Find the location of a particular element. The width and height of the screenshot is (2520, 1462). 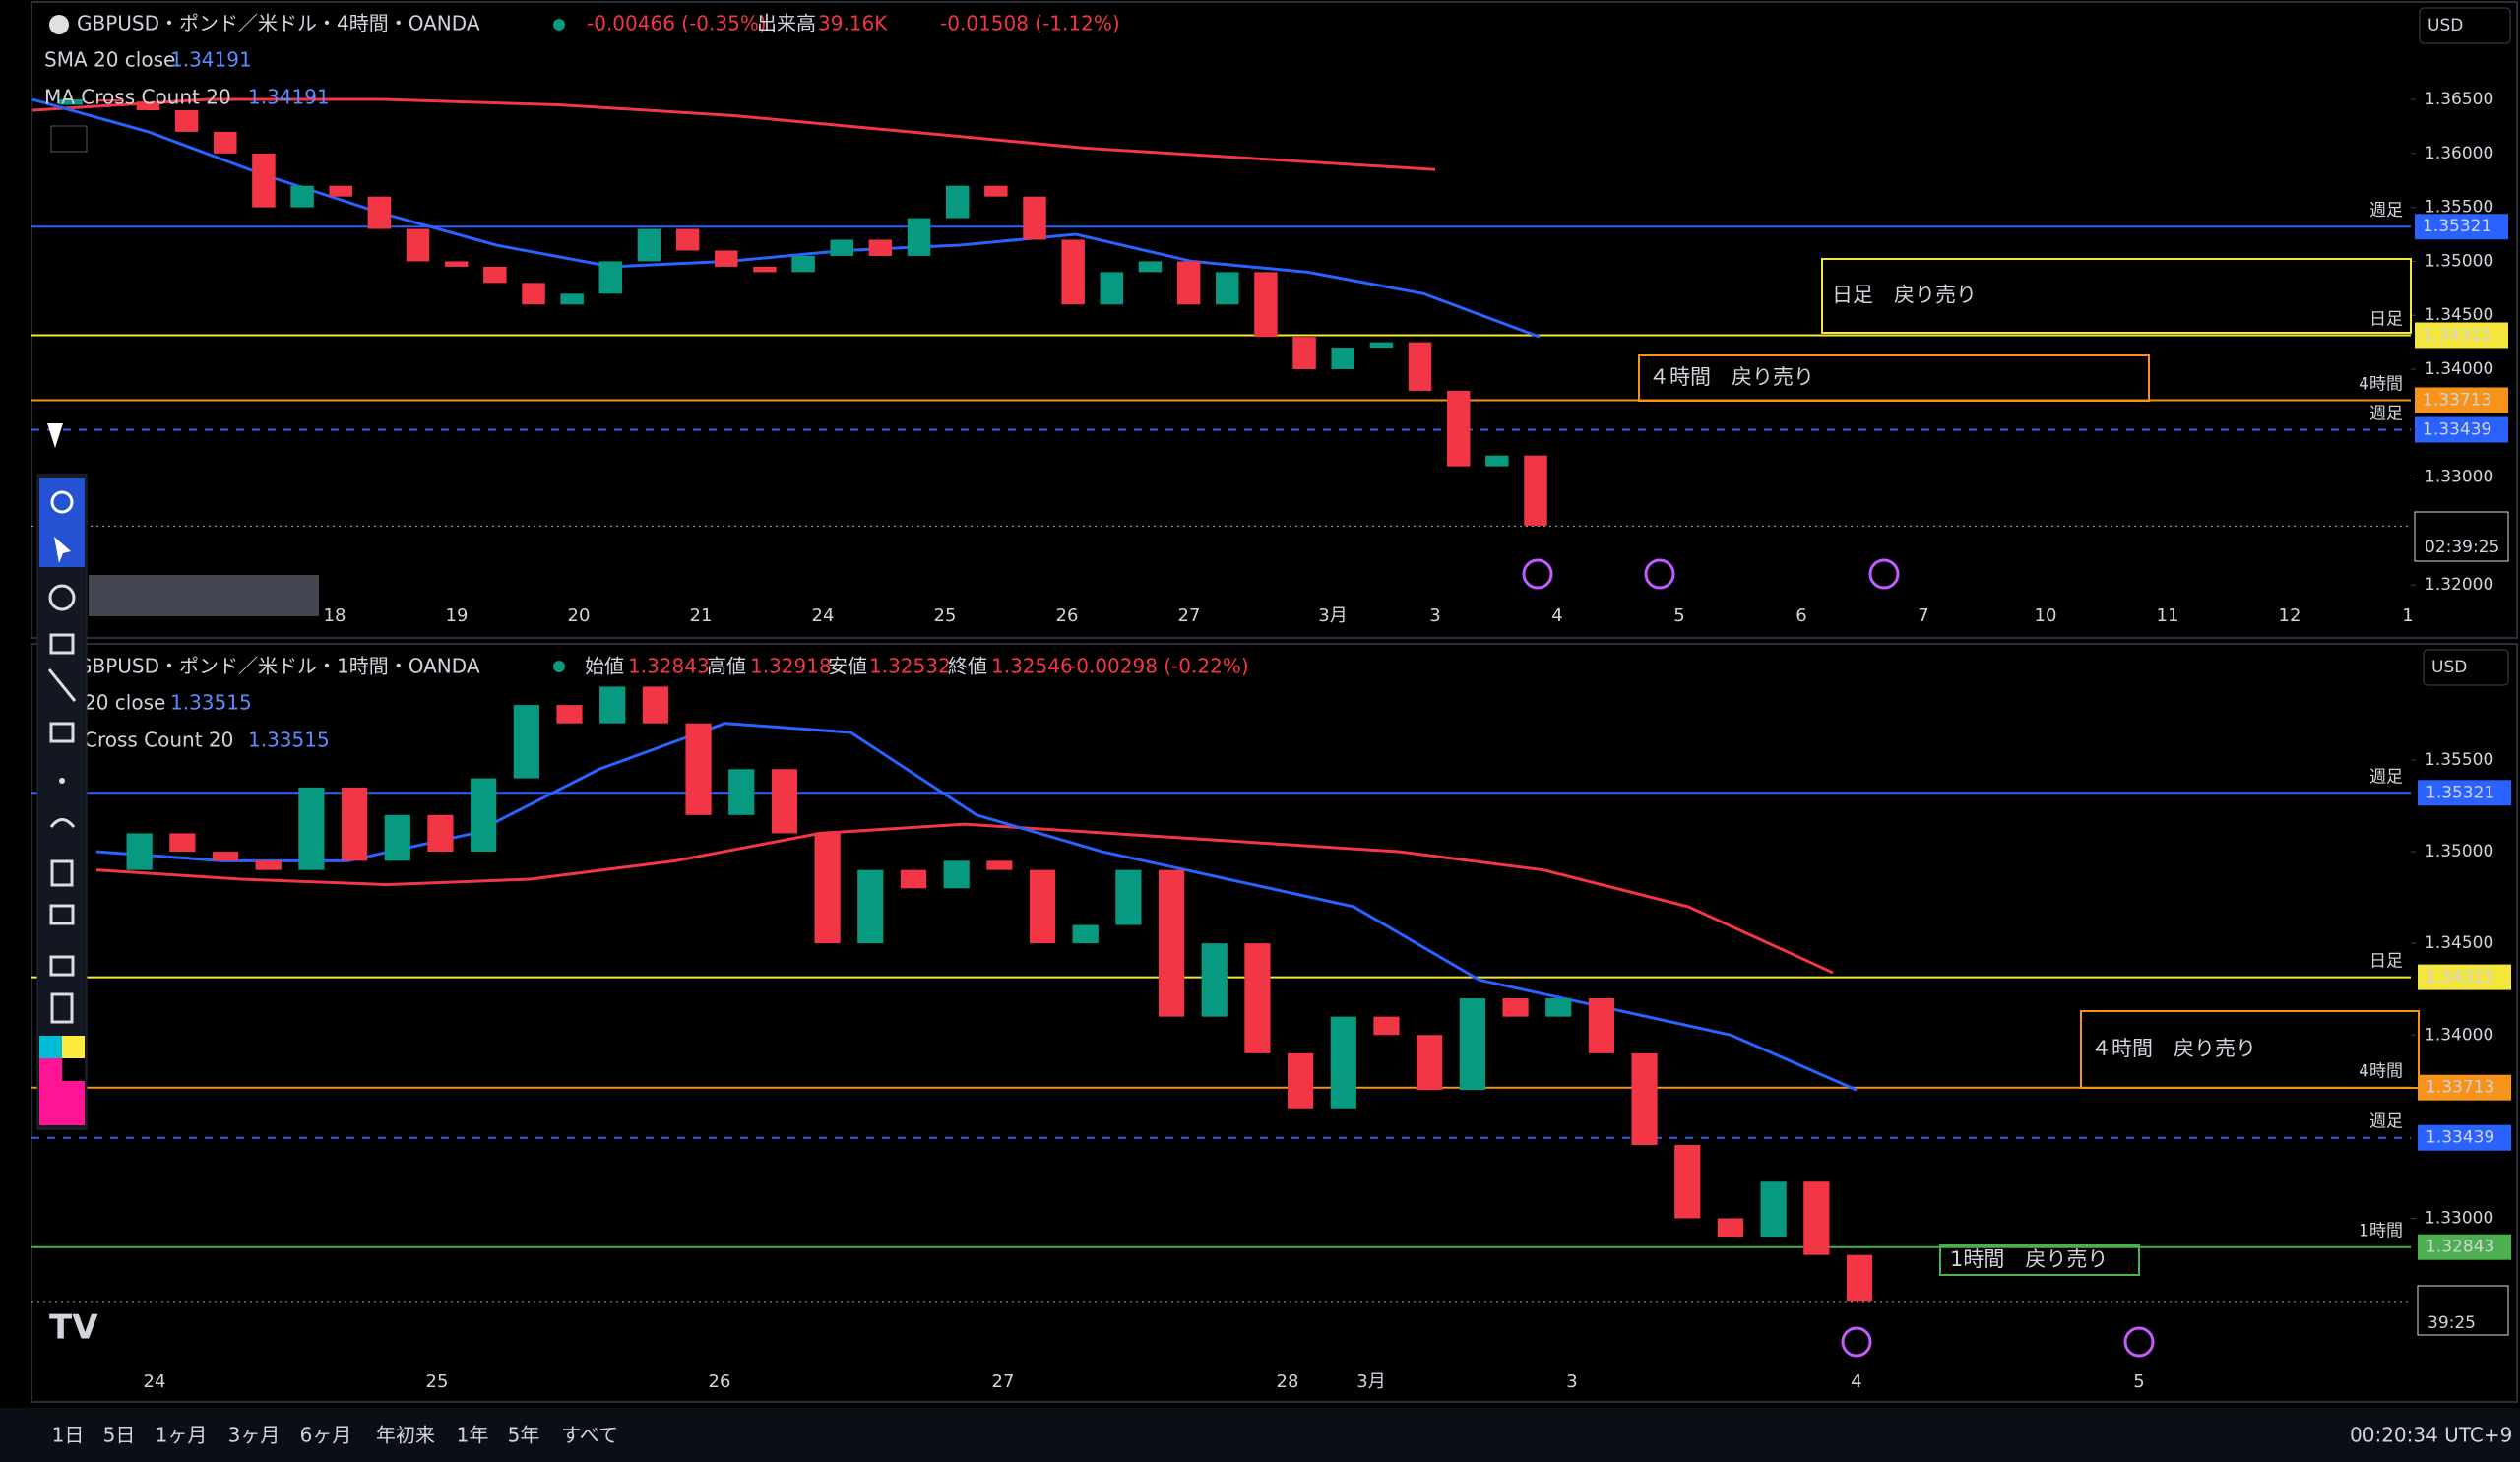

tool-clipboard is located at coordinates (62, 1008).